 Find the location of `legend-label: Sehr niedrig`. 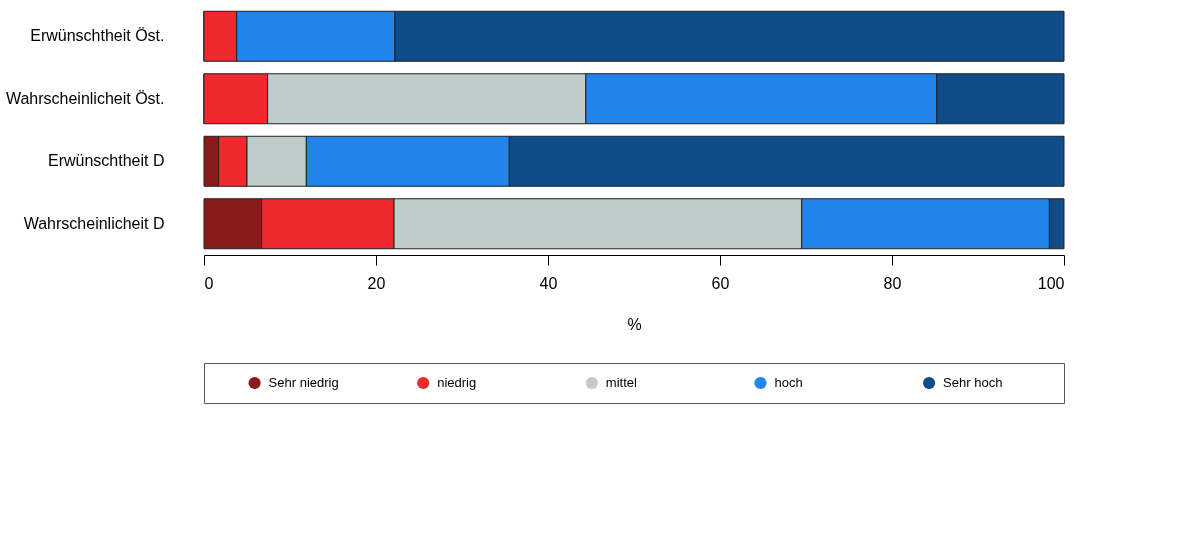

legend-label: Sehr niedrig is located at coordinates (303, 382).